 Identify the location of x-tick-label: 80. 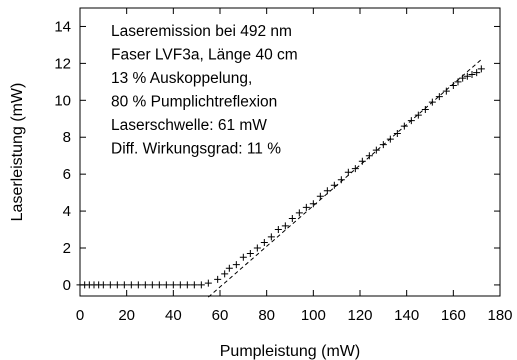
(266, 315).